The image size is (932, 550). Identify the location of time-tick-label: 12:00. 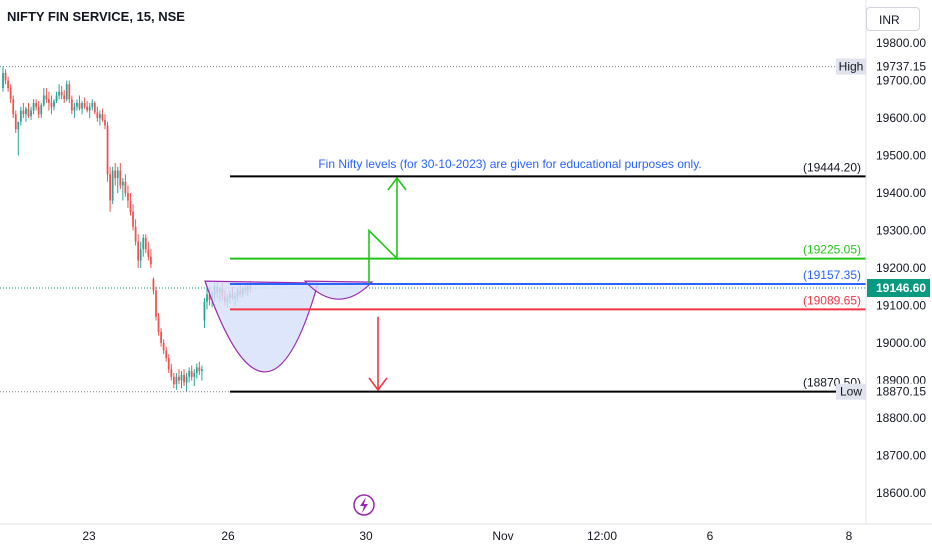
(602, 536).